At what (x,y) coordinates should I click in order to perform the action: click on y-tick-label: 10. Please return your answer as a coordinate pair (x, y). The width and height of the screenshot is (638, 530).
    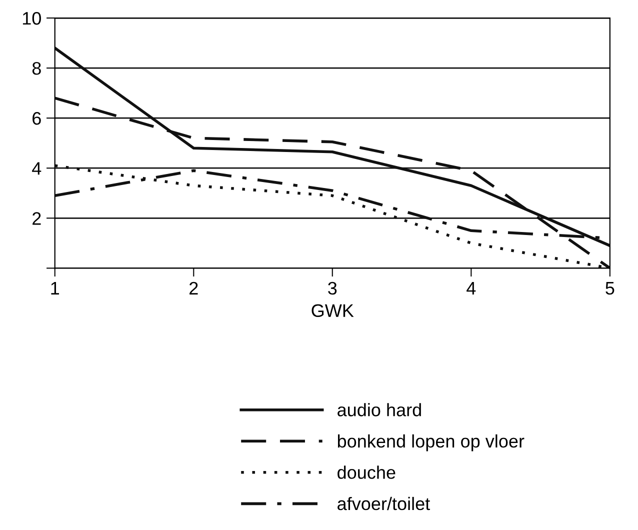
    Looking at the image, I should click on (31, 18).